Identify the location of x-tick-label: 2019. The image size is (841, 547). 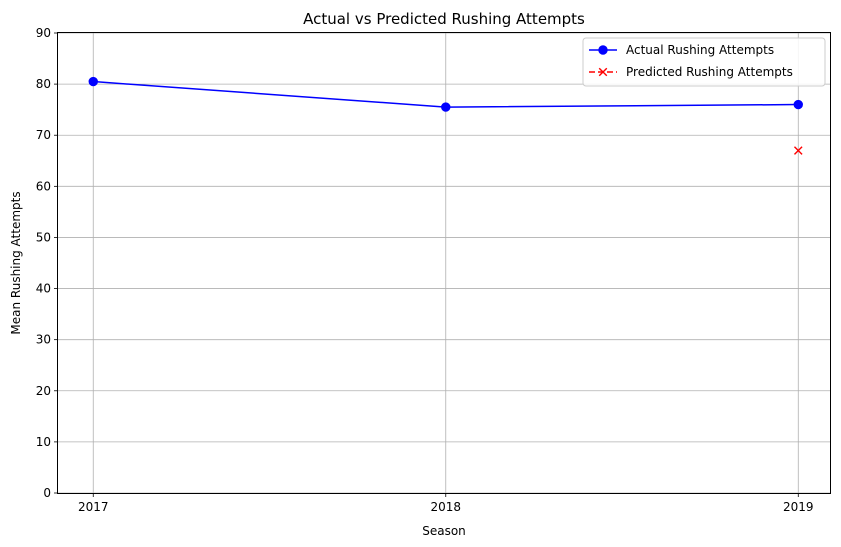
(798, 507).